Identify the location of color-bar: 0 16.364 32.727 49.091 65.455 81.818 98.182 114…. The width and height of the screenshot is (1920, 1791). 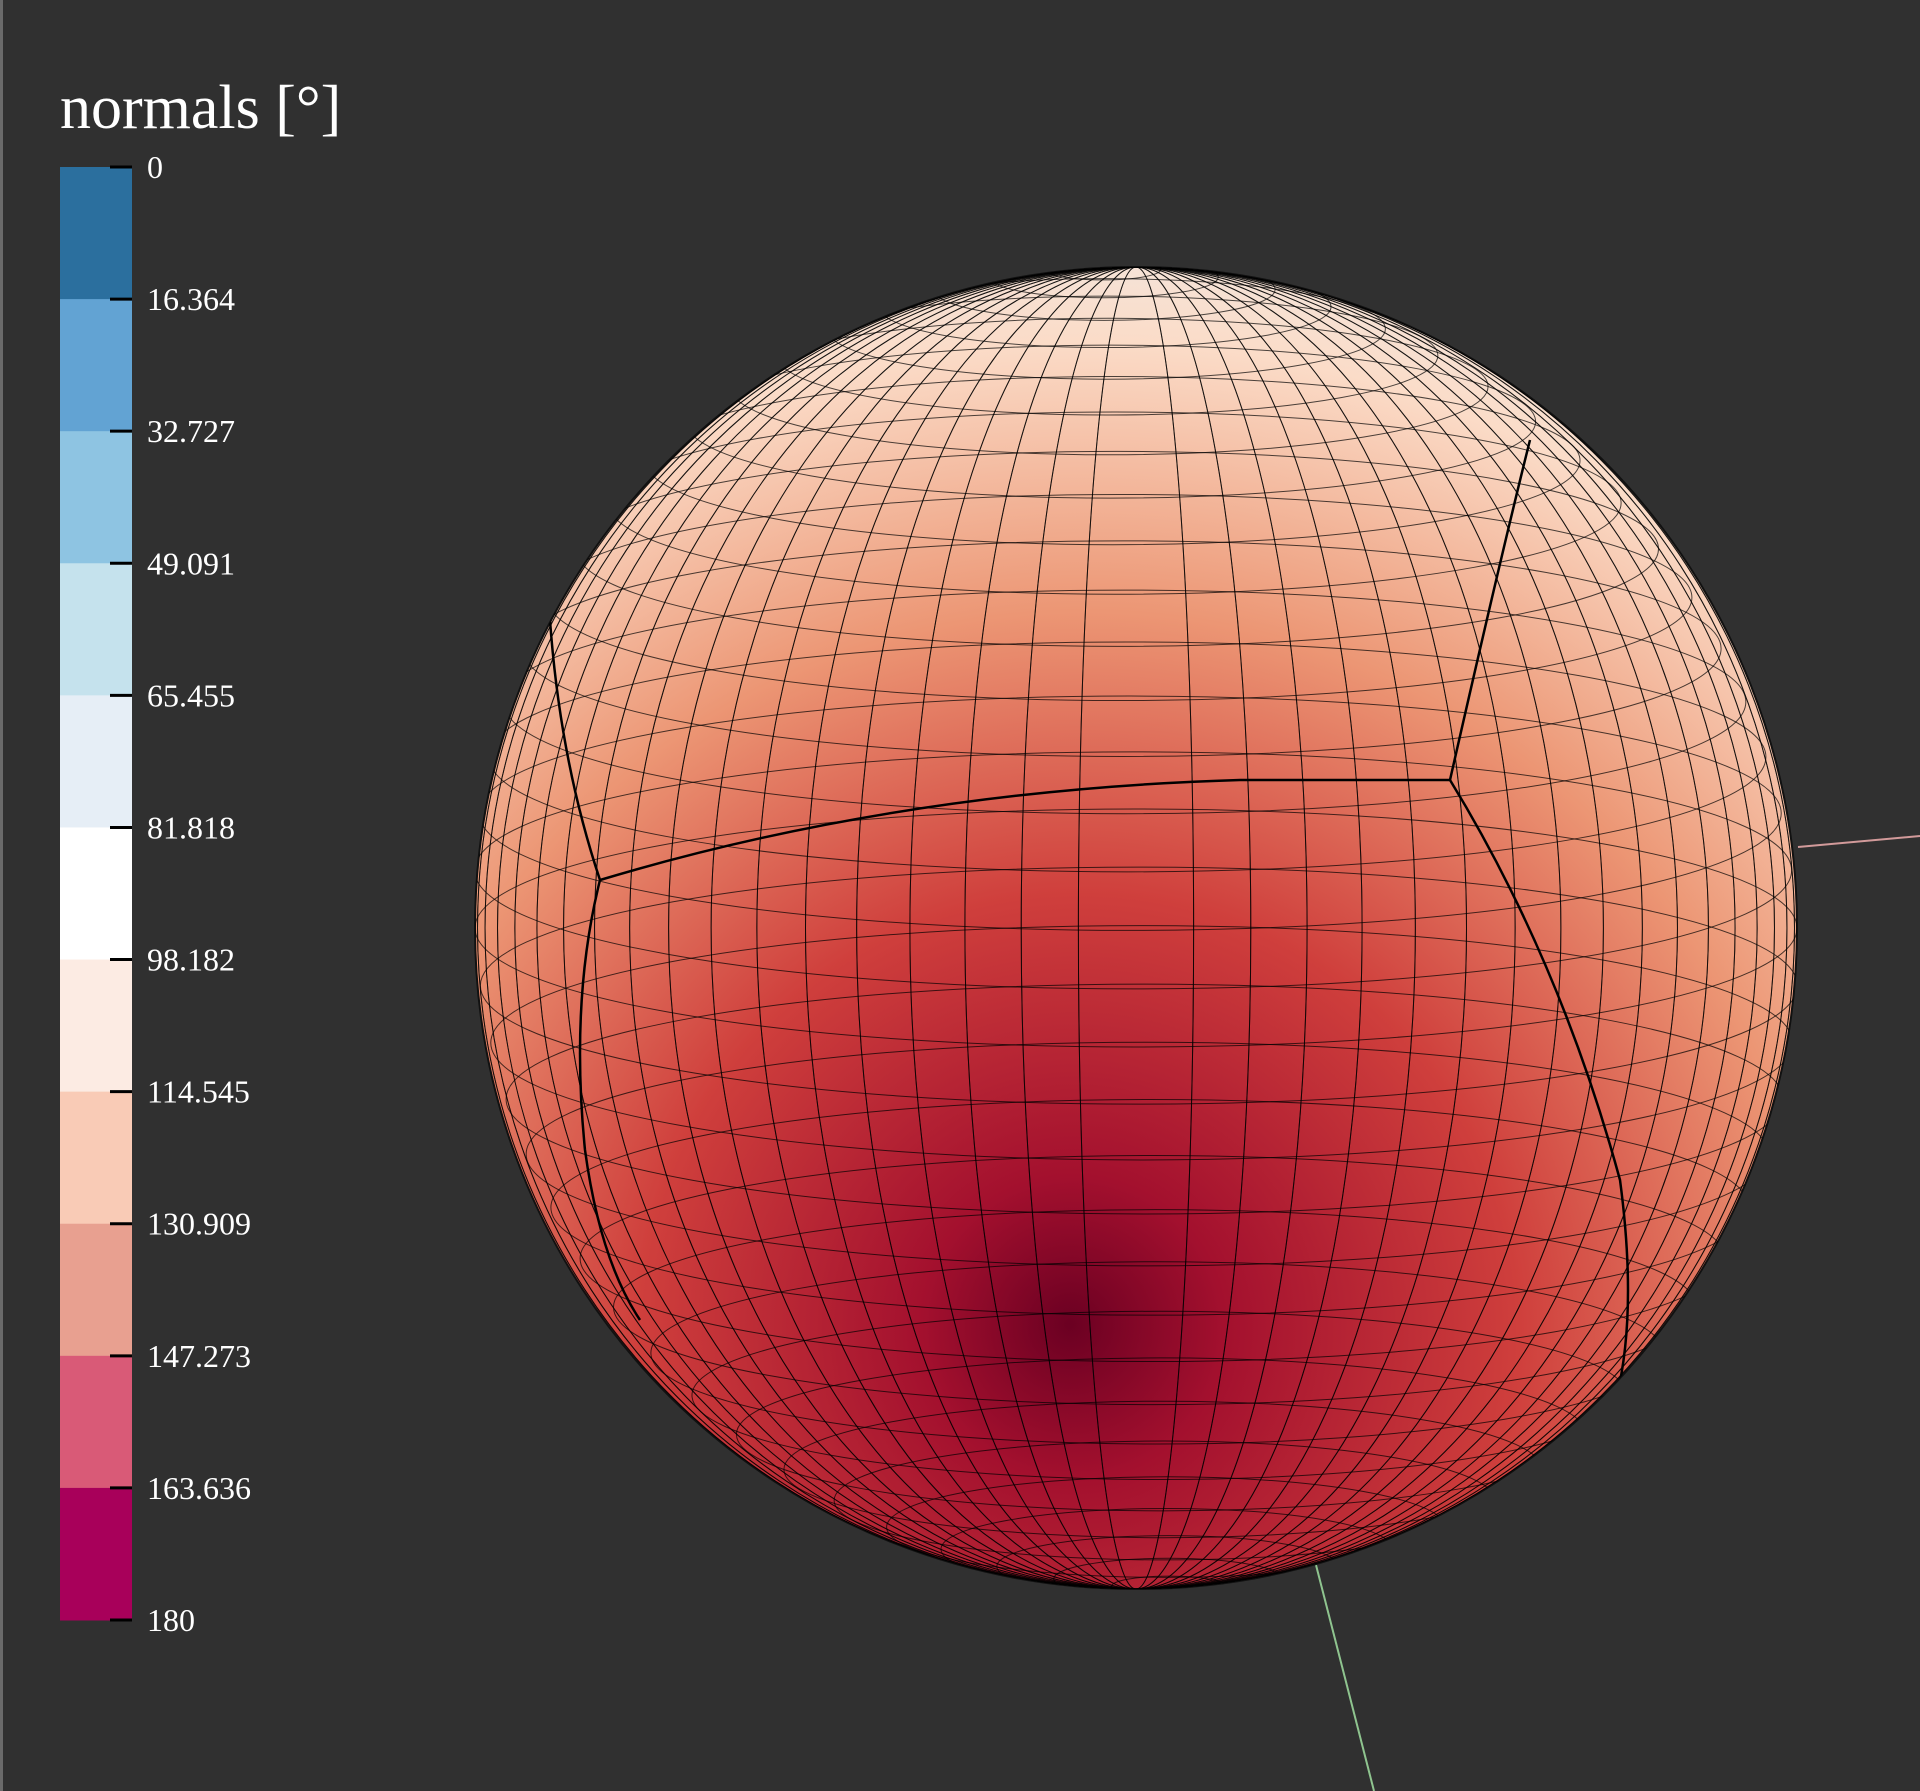
(155, 893).